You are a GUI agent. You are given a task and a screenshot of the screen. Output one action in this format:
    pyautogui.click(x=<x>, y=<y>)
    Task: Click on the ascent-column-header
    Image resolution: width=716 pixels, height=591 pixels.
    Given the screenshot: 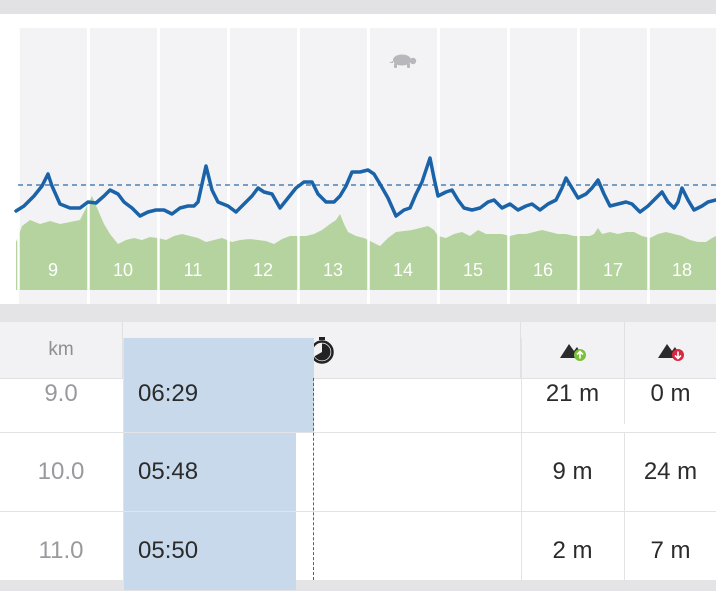 What is the action you would take?
    pyautogui.click(x=573, y=350)
    